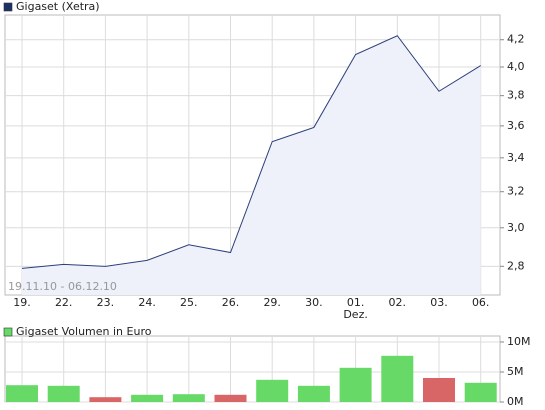 This screenshot has height=410, width=545. Describe the element at coordinates (515, 371) in the screenshot. I see `y-tick-label: 5M` at that location.